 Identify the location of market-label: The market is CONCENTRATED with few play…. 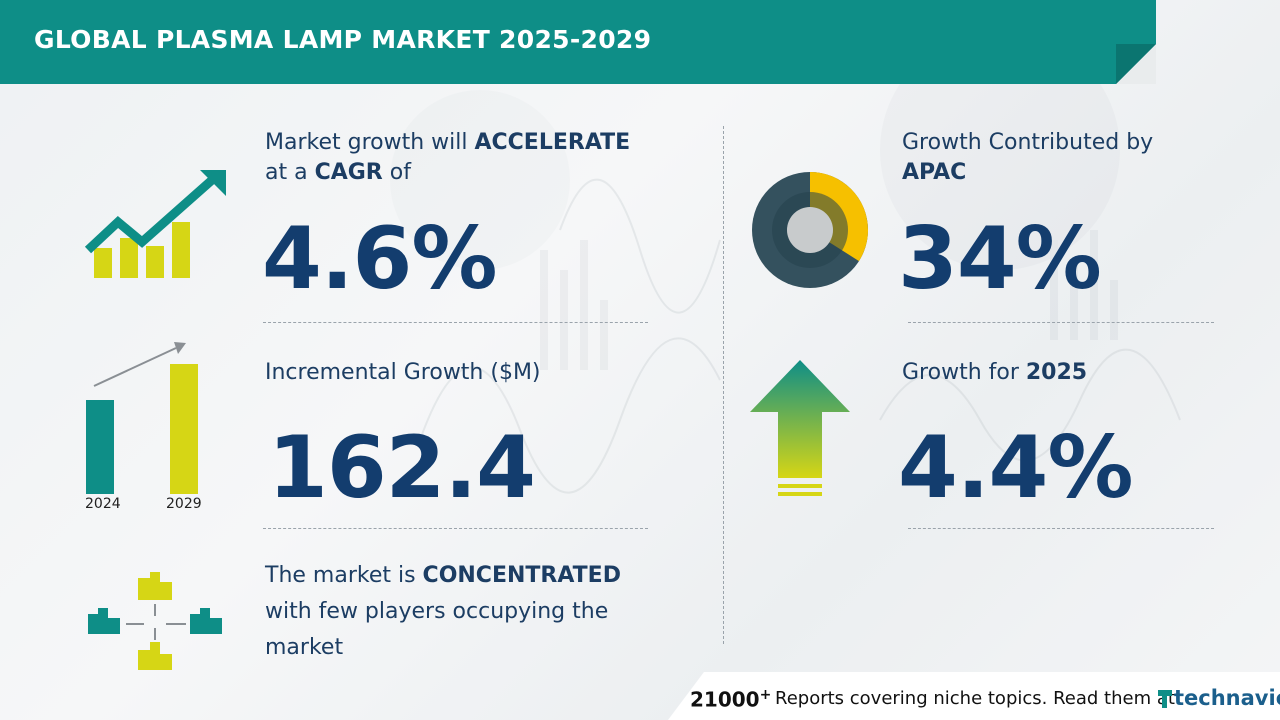
(443, 612).